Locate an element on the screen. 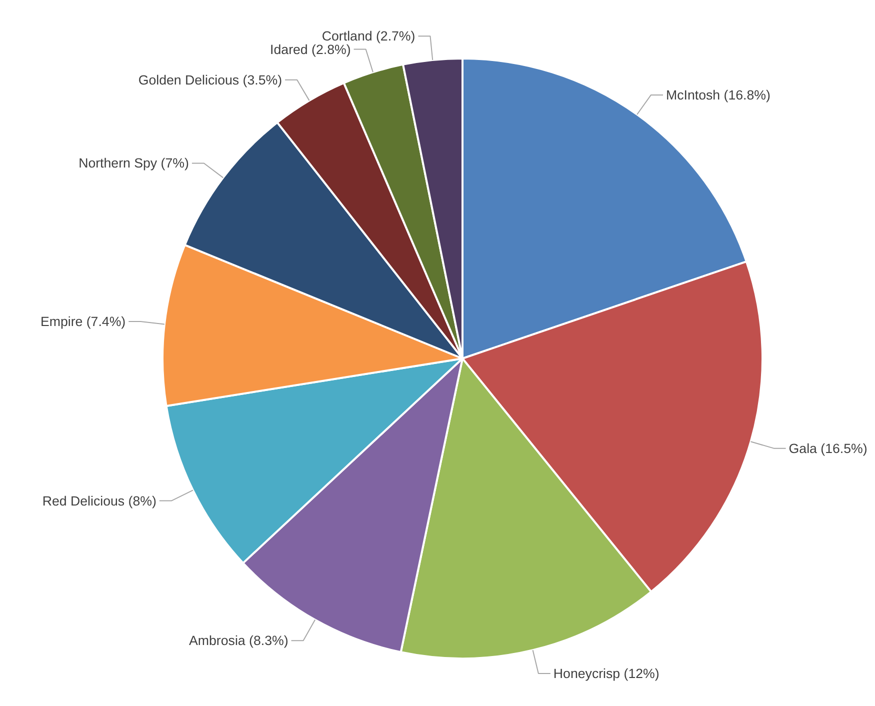  slice-label: Golden Delicious (3.5%) is located at coordinates (210, 80).